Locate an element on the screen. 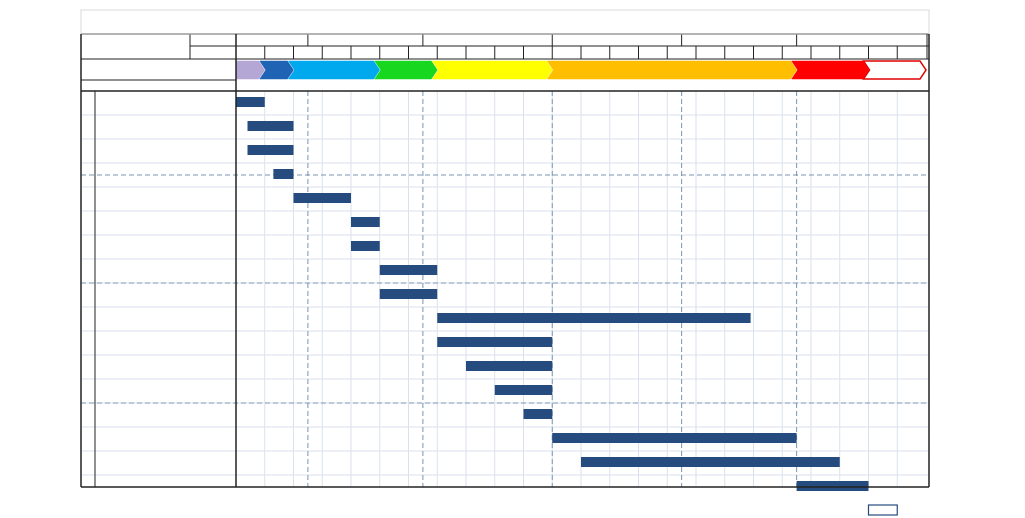 This screenshot has width=1025, height=518. title-area-border is located at coordinates (505, 22).